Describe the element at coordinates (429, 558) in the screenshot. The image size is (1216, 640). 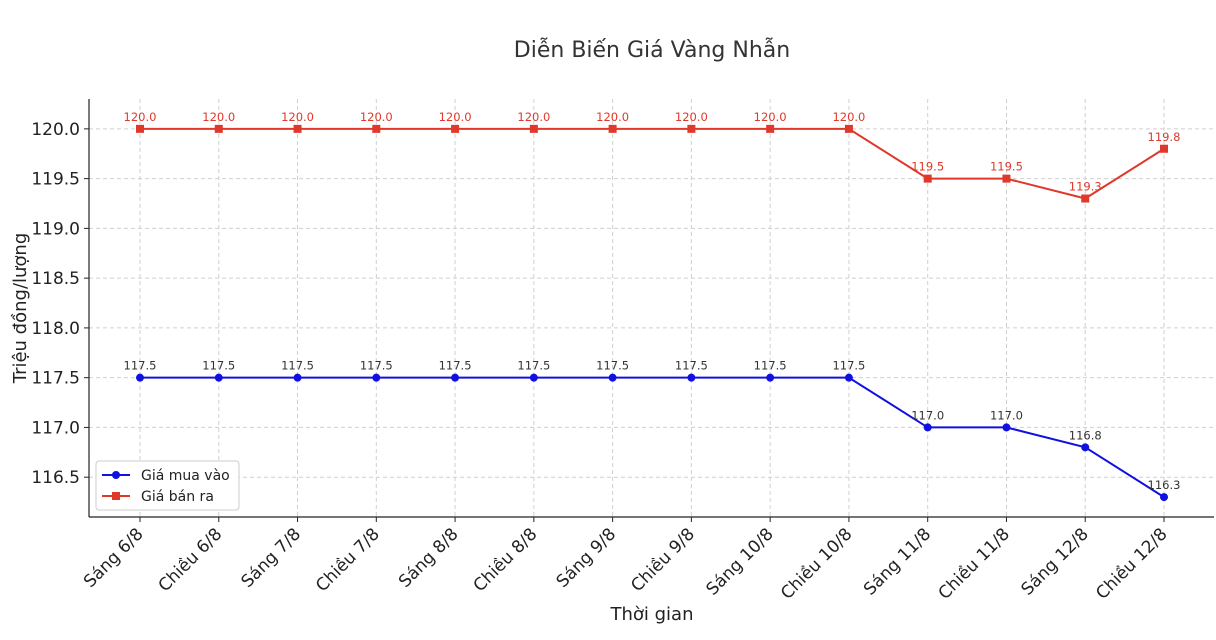
I see `x-tick-label: Sáng 8/8` at that location.